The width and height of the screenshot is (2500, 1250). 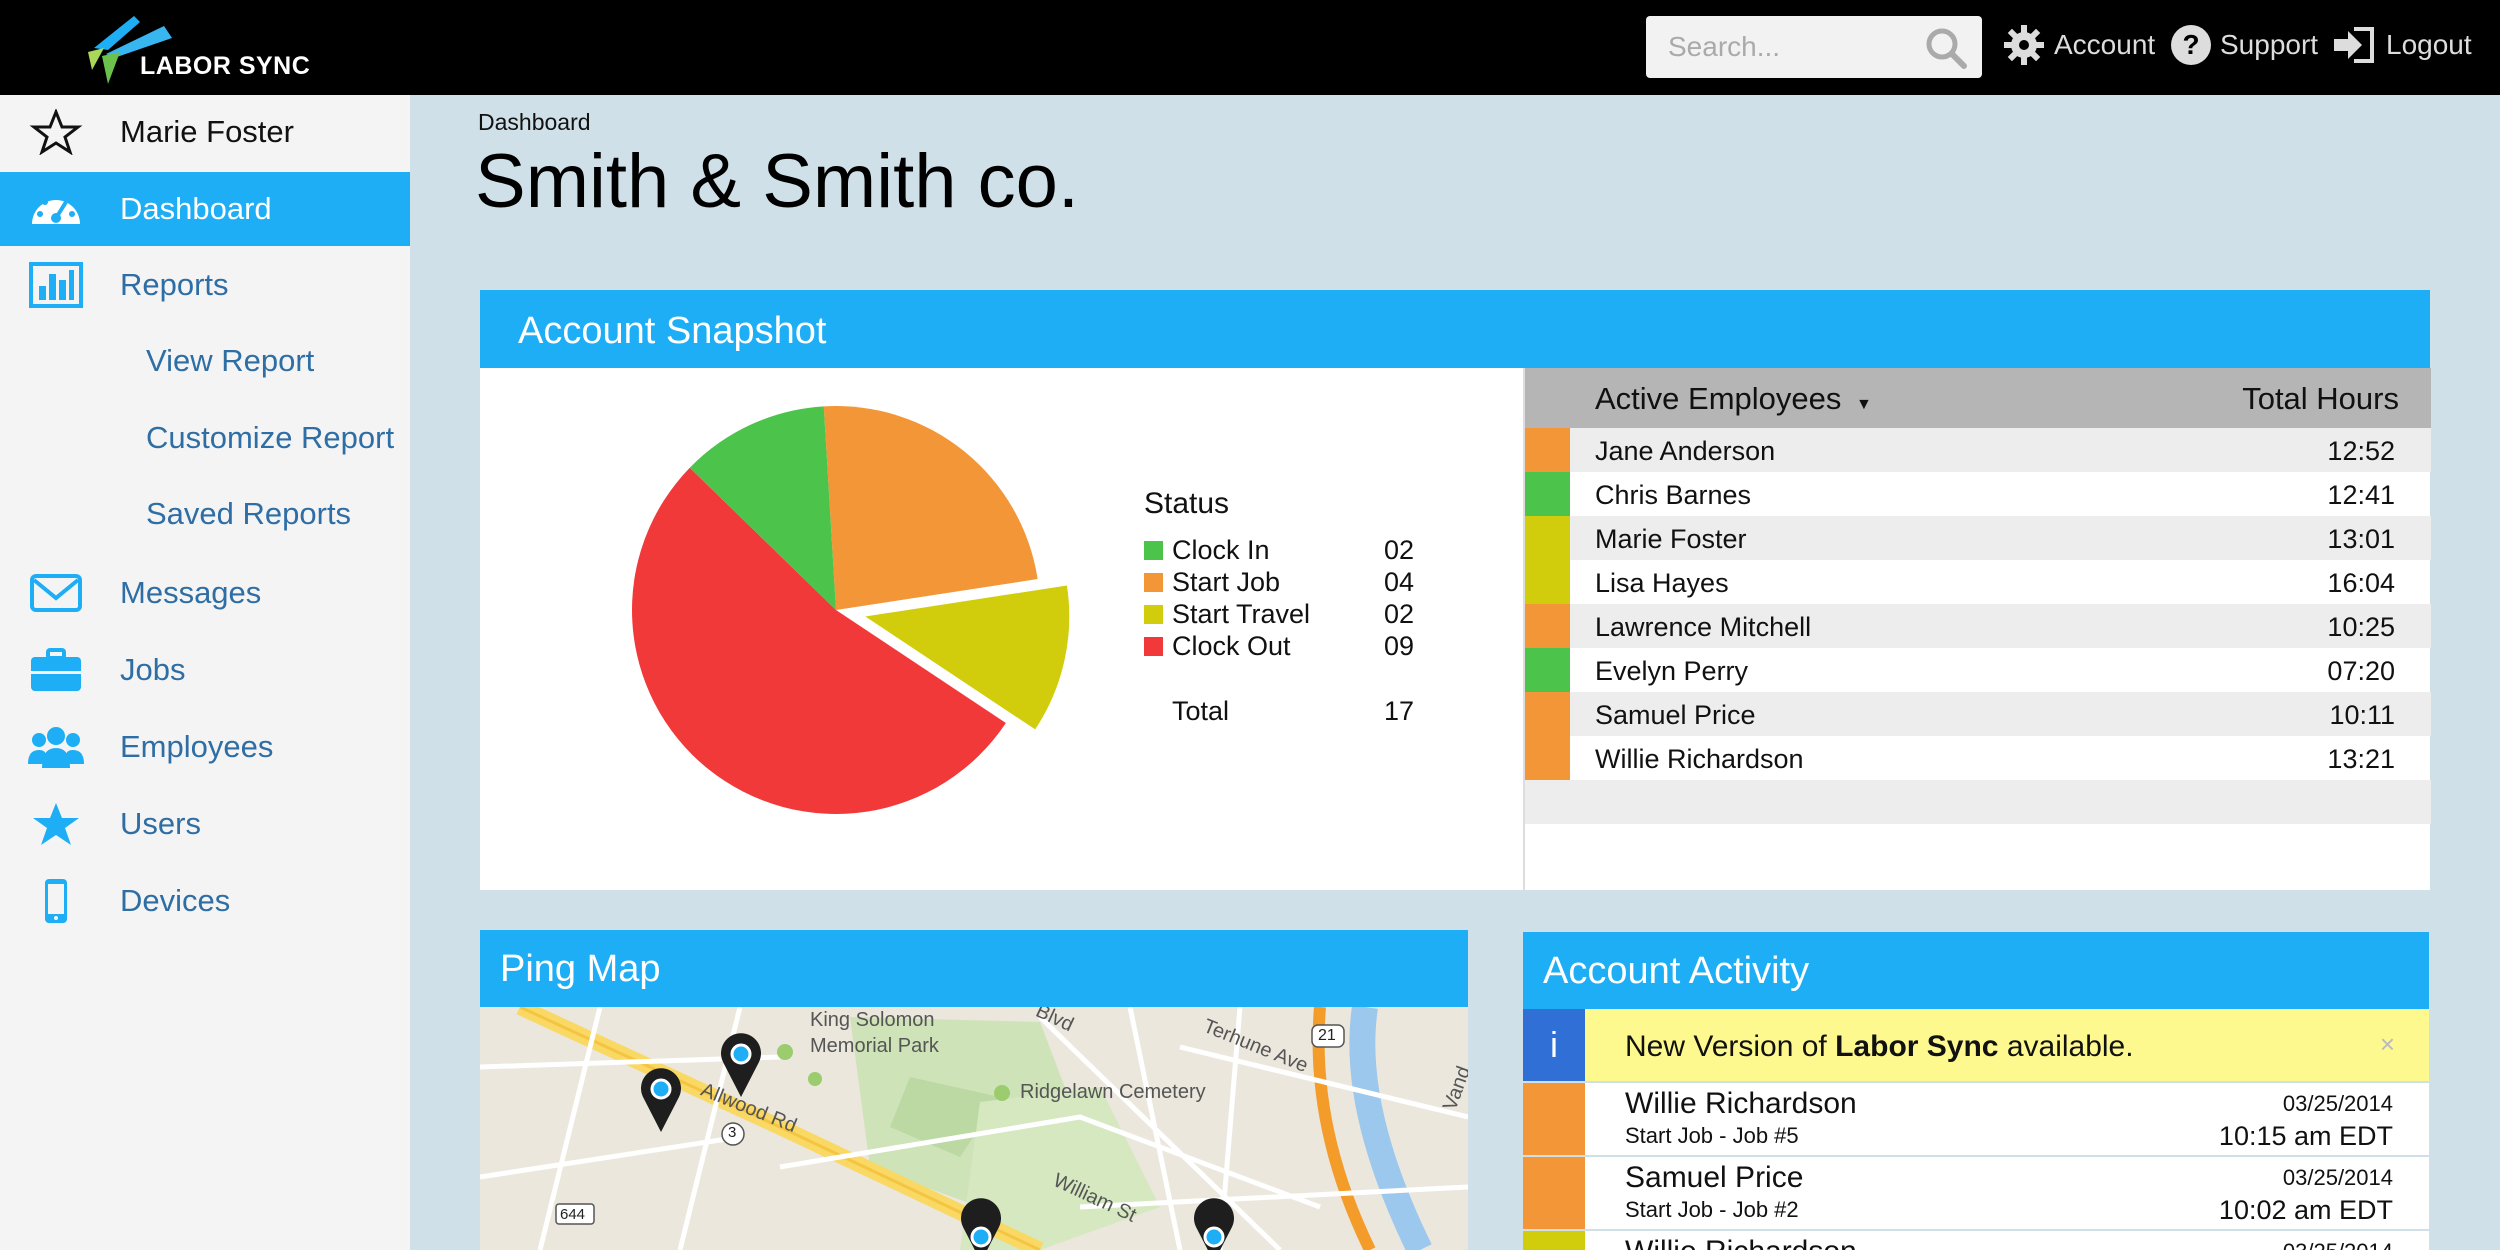 I want to click on activity-time: 10:15 am EDT, so click(x=2305, y=1136).